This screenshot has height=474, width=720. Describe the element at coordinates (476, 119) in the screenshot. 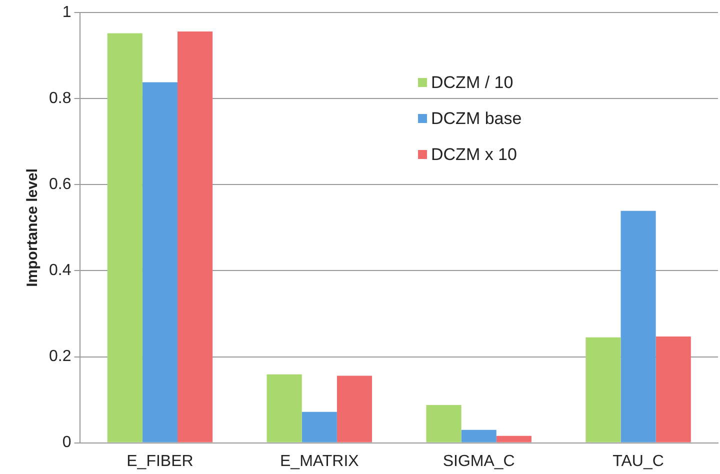

I see `legend-label: DCZM base` at that location.